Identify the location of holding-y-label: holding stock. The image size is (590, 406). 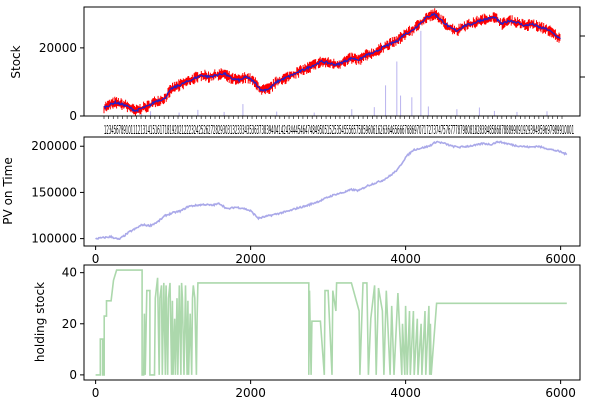
(40, 322).